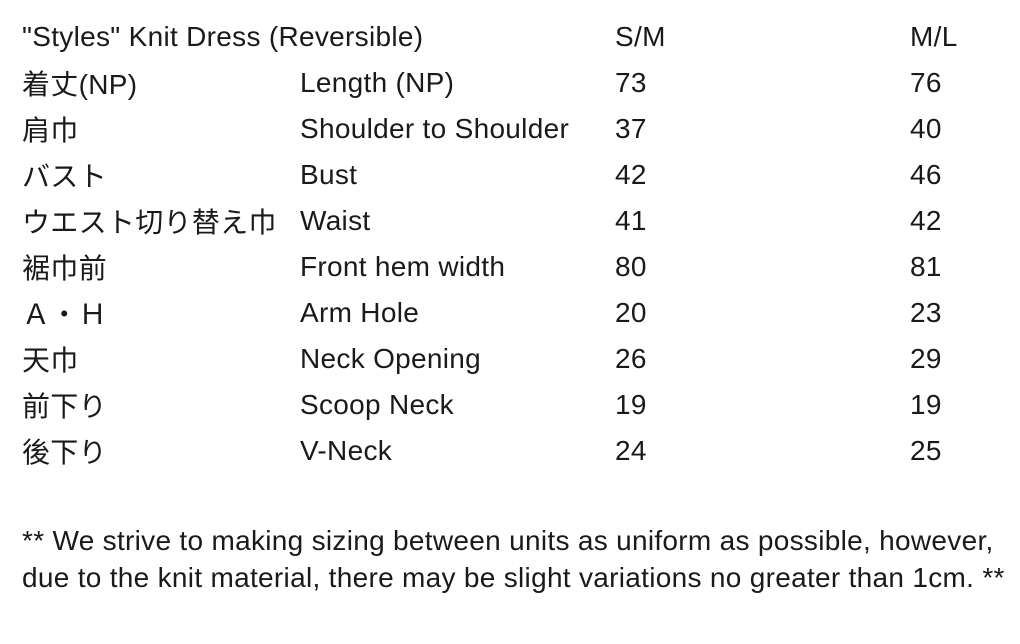 Image resolution: width=1020 pixels, height=644 pixels. Describe the element at coordinates (50, 360) in the screenshot. I see `measure-label-jp: 天巾` at that location.